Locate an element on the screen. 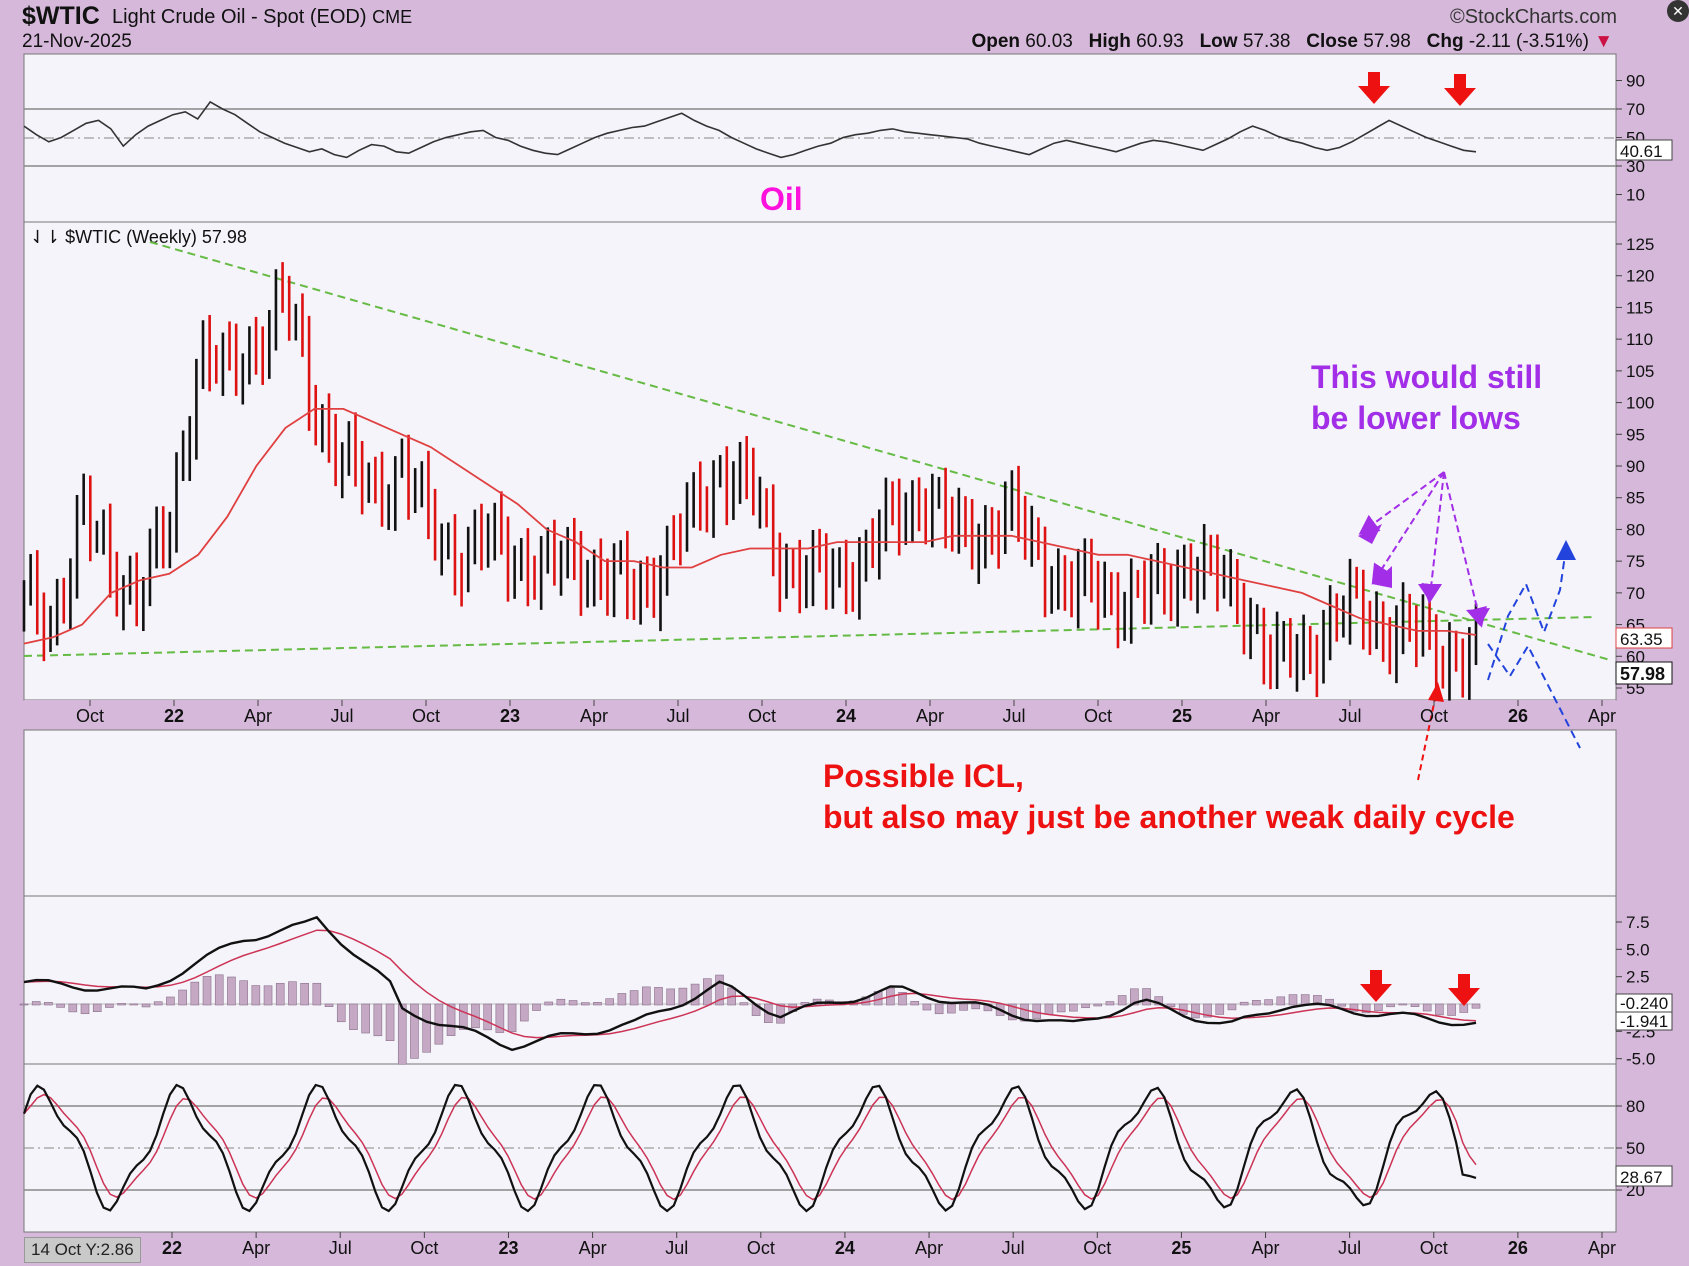 The image size is (1689, 1266). rsi-tick-label: 90 is located at coordinates (1635, 81).